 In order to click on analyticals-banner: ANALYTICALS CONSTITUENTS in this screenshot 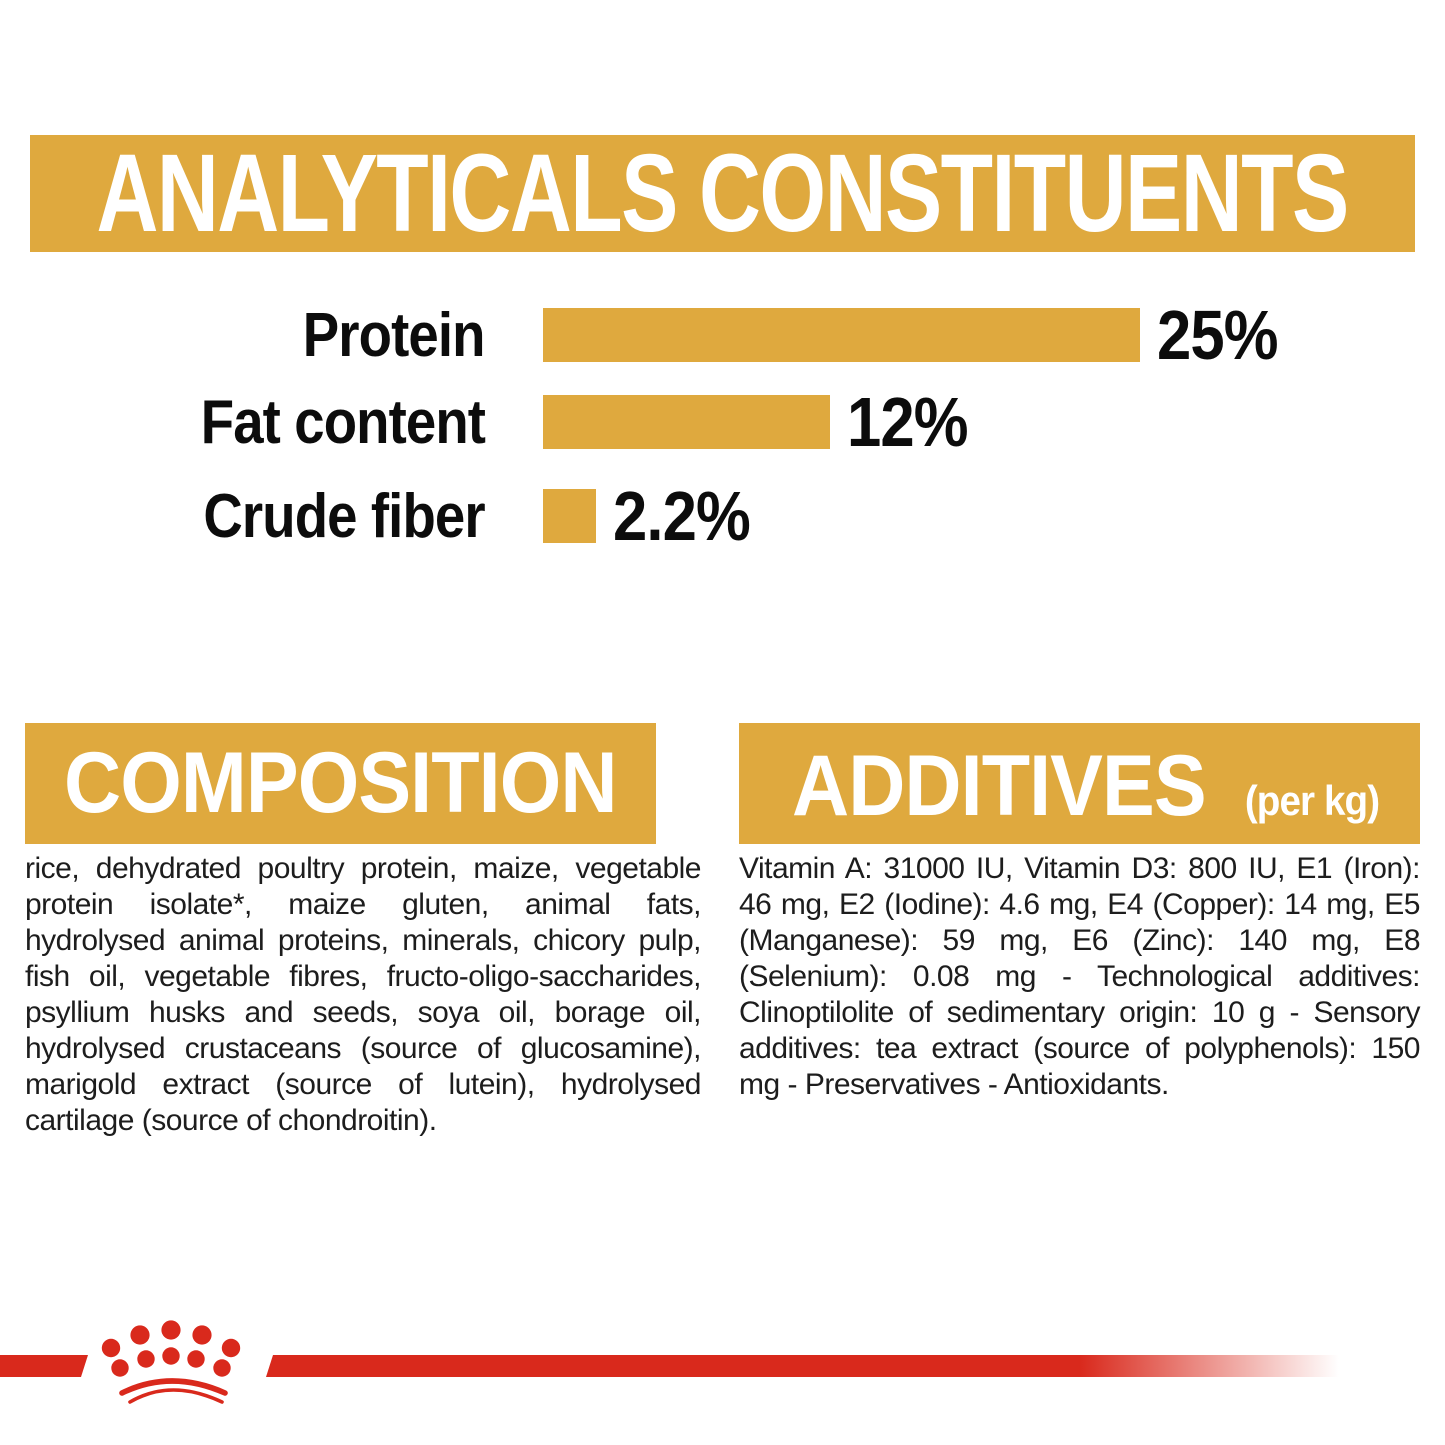, I will do `click(722, 193)`.